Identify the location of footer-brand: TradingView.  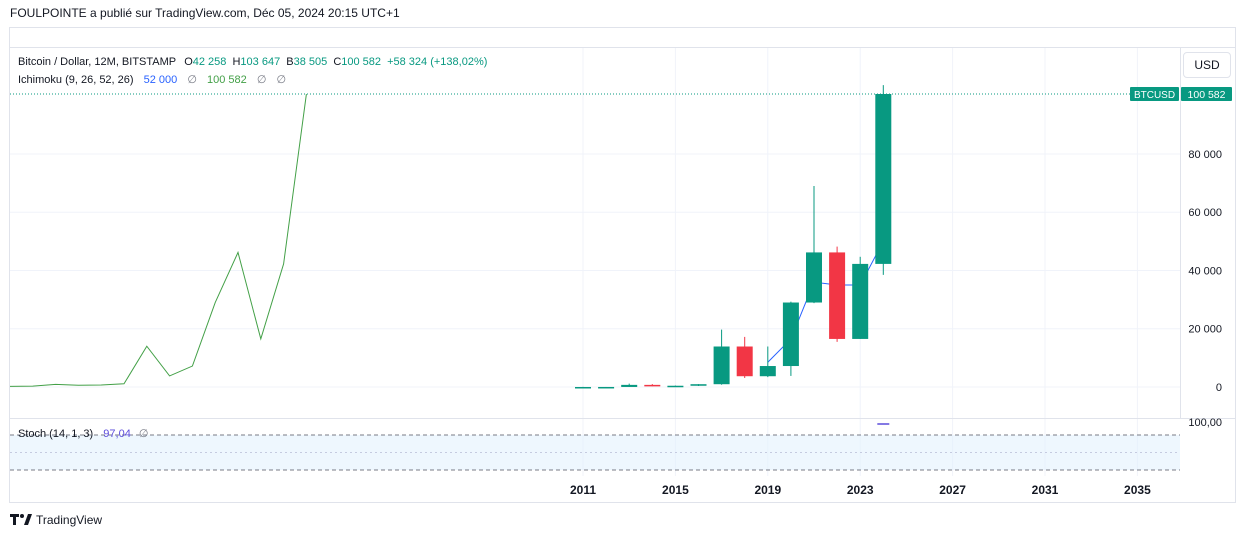
(56, 520).